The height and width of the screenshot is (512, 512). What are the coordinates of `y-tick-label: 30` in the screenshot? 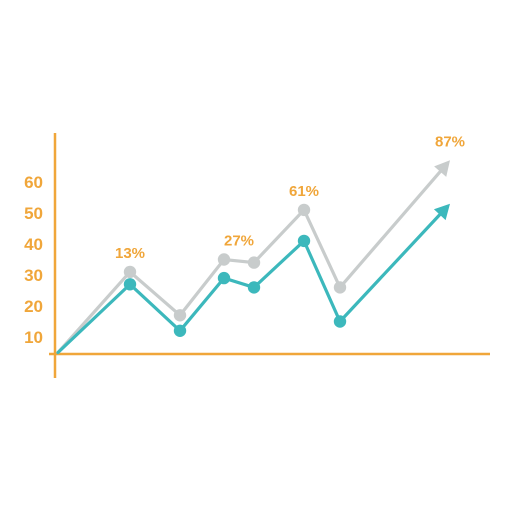 It's located at (33, 275).